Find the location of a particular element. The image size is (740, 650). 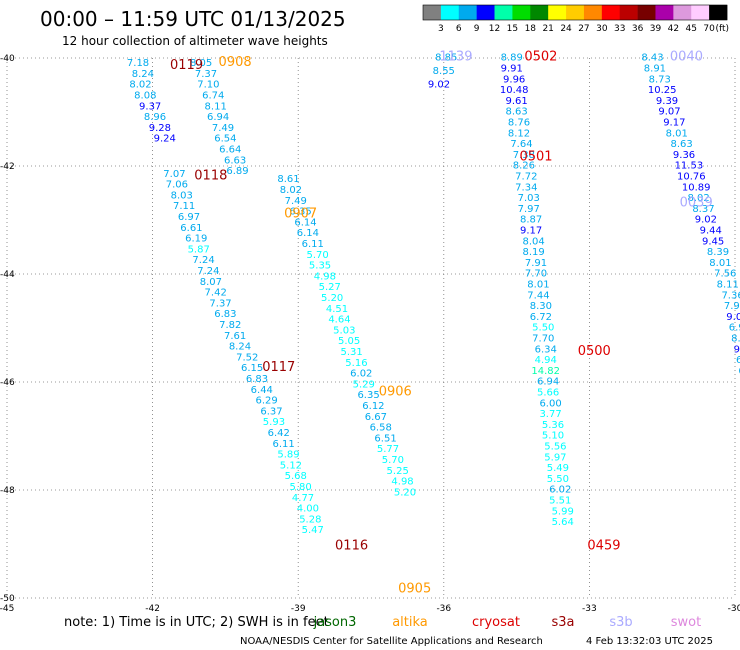

wave-height-reading: 6.94 is located at coordinates (548, 382).